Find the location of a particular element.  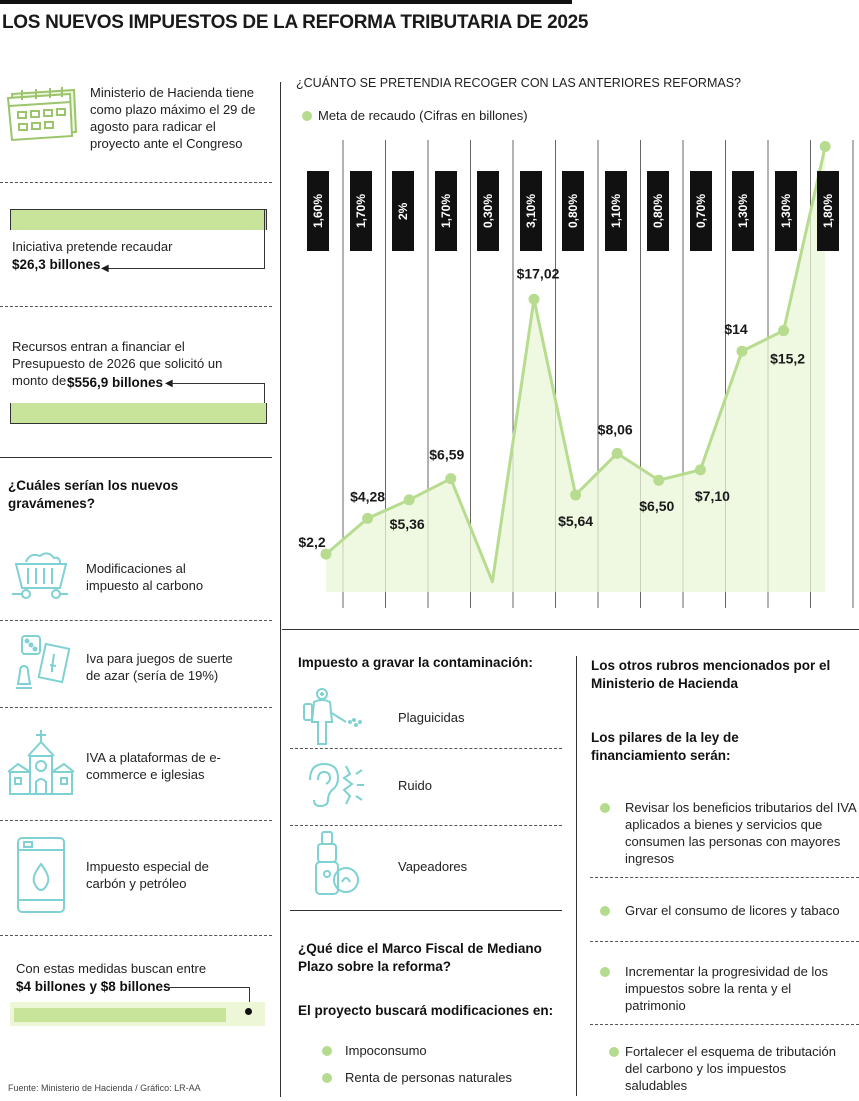

resources-arrow-line is located at coordinates (217, 383).